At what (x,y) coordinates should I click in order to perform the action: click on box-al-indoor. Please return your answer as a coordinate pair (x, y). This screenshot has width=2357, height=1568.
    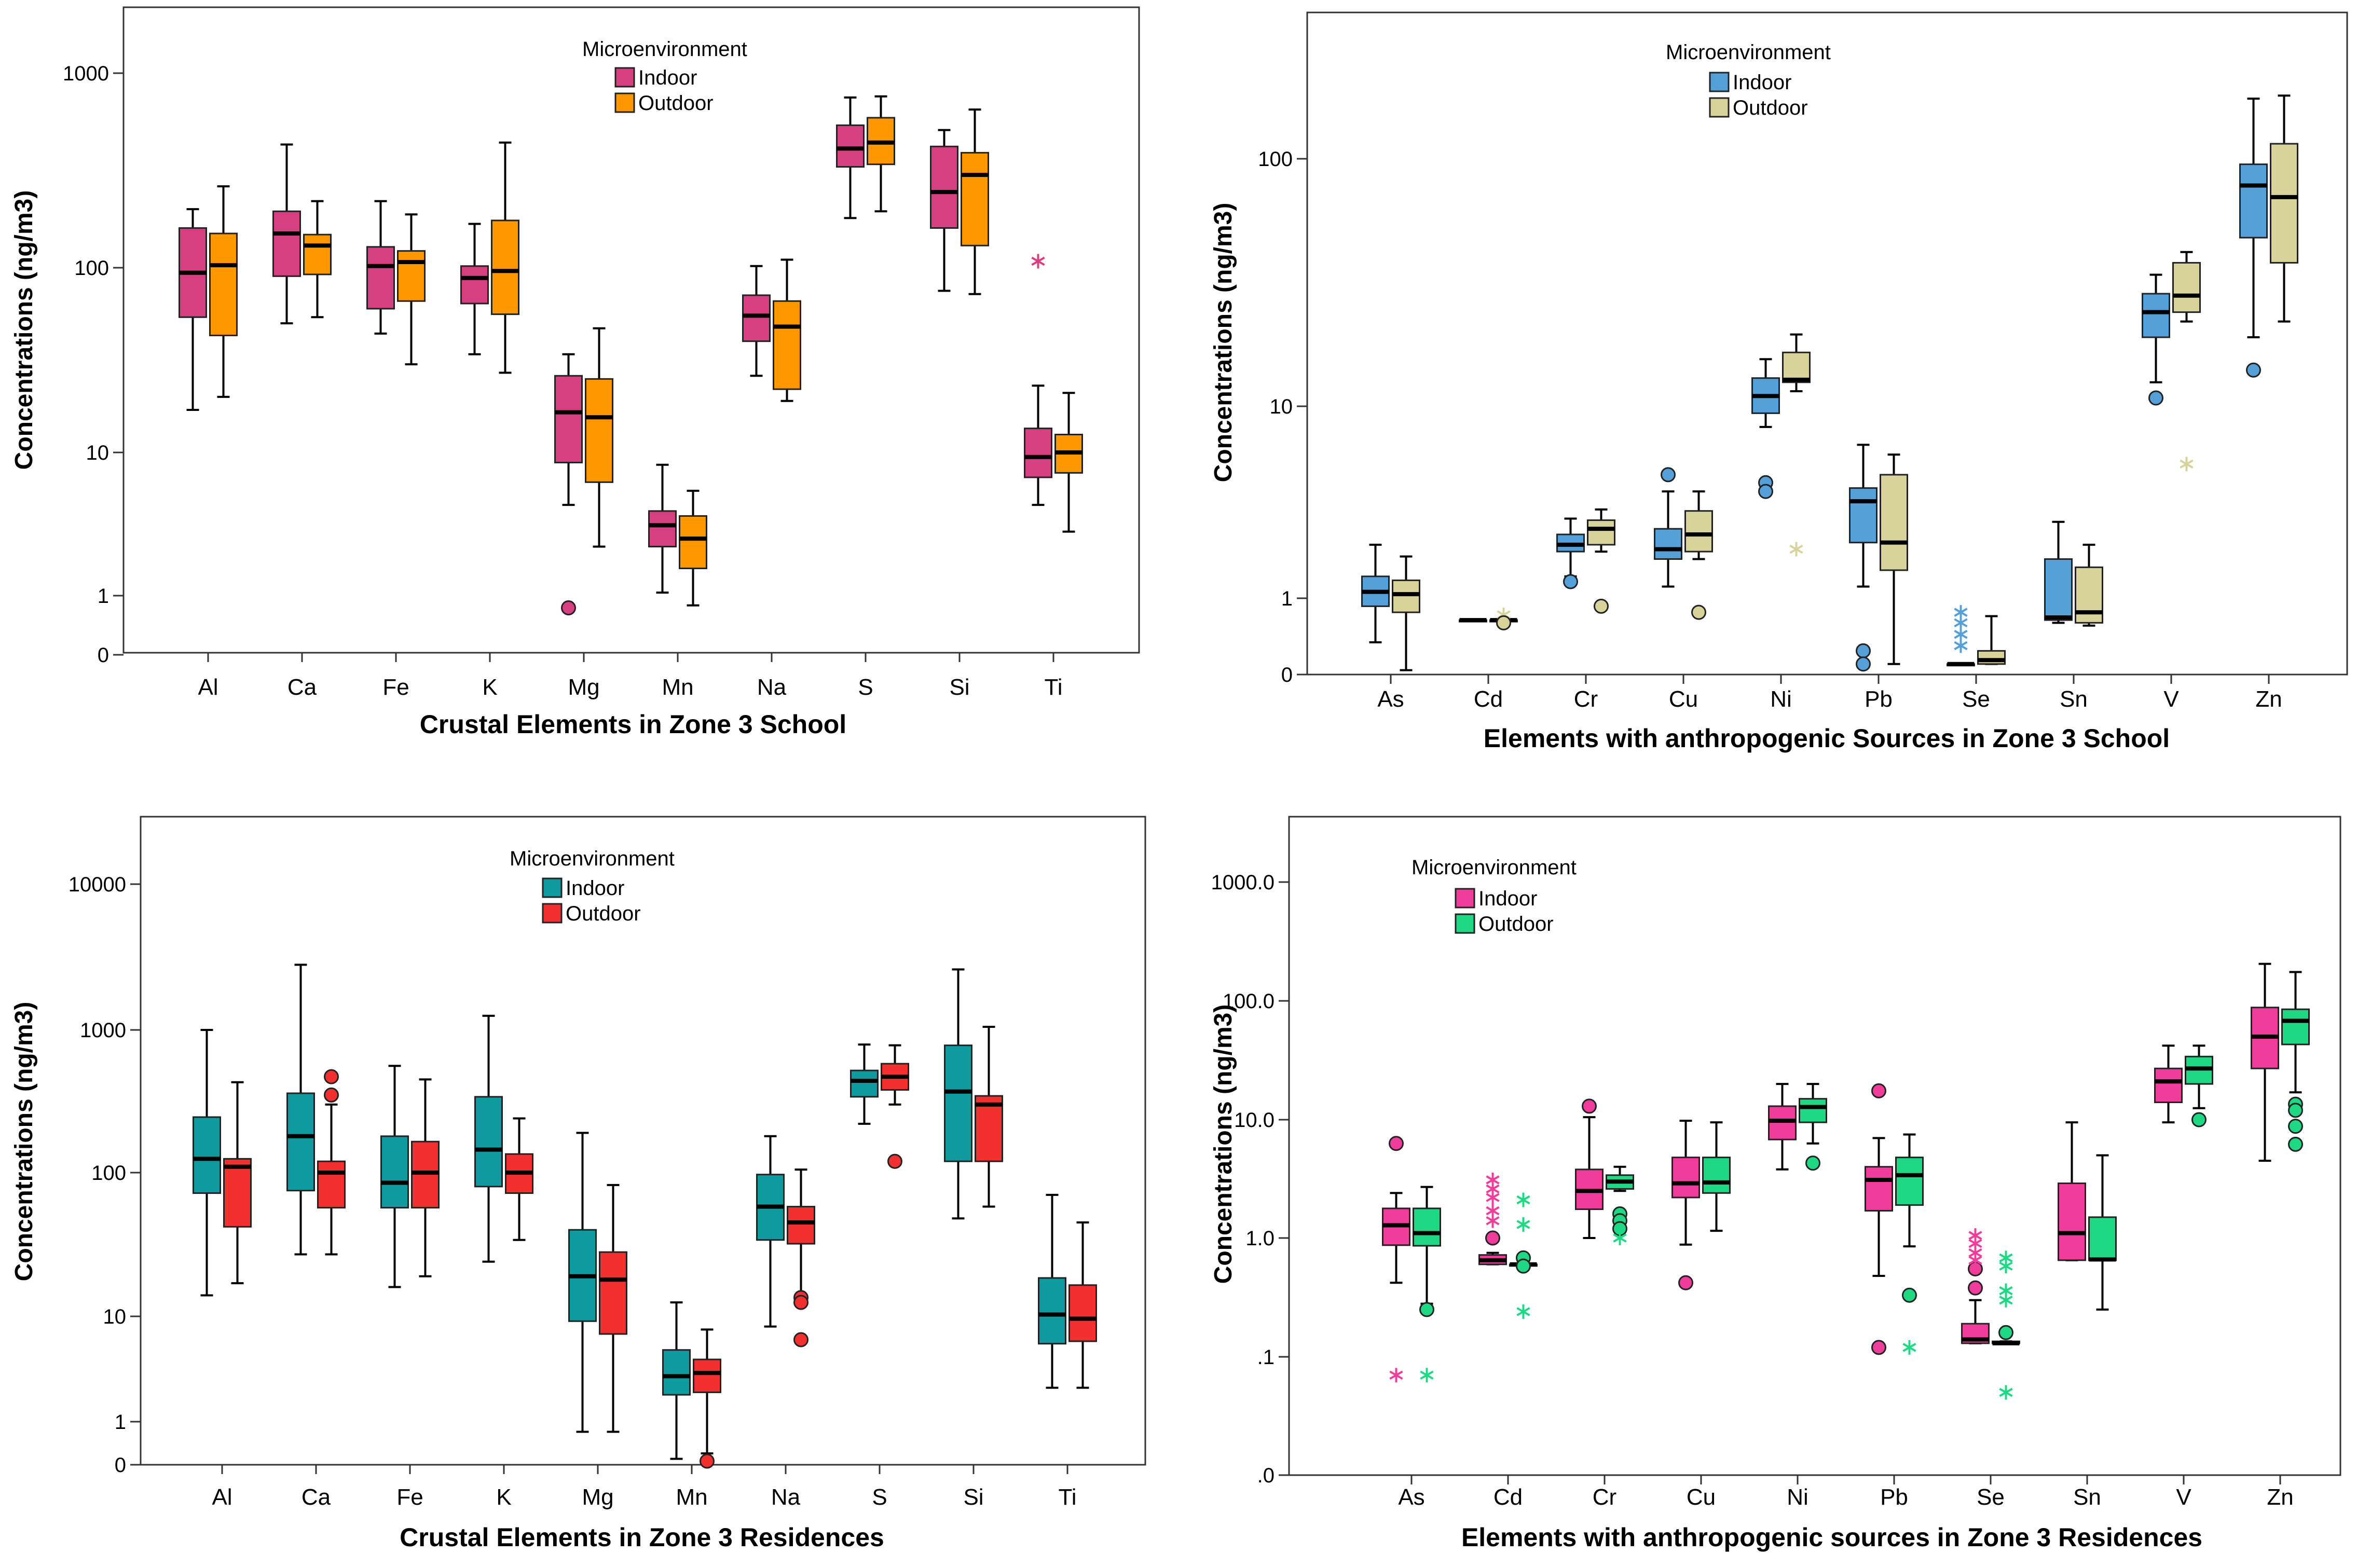
    Looking at the image, I should click on (193, 309).